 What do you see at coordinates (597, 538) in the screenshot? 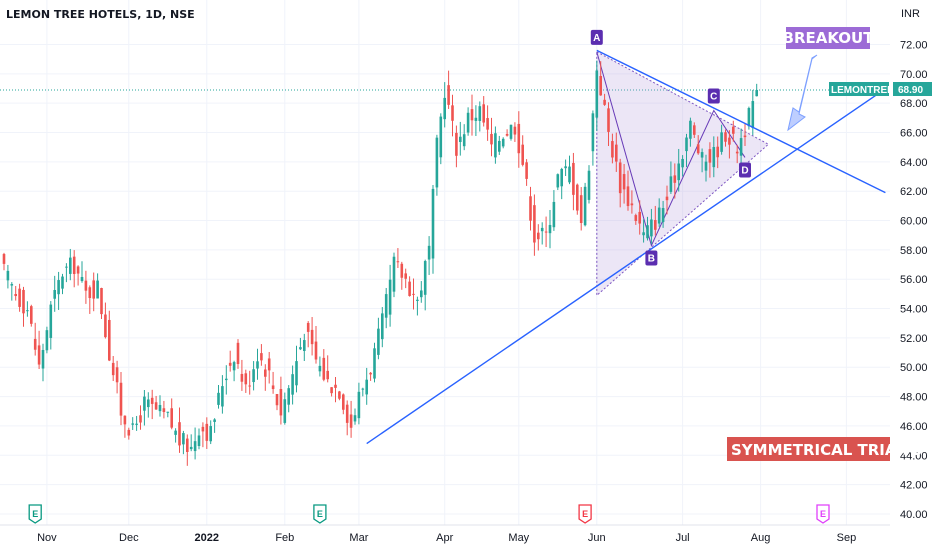
I see `x-tick-label: Jun` at bounding box center [597, 538].